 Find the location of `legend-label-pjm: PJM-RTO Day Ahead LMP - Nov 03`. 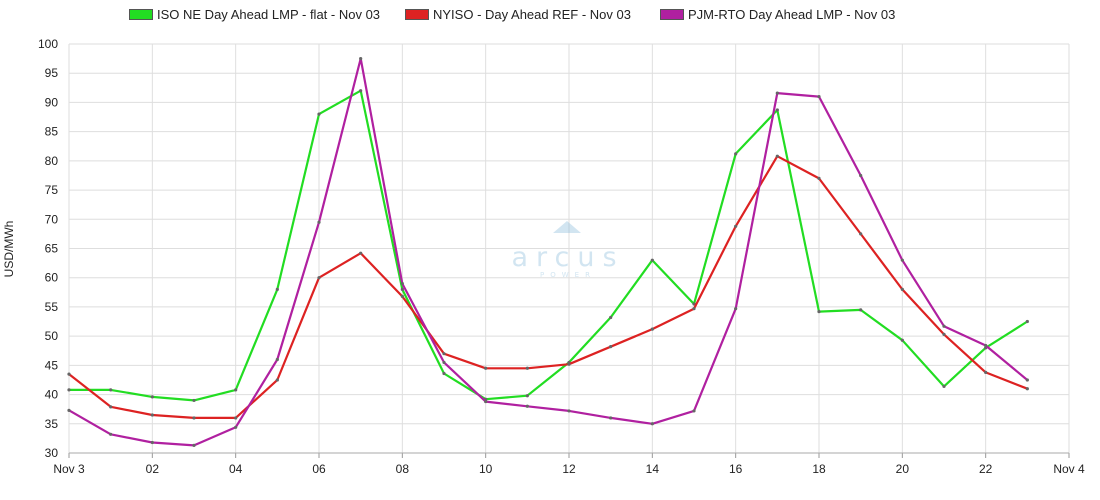

legend-label-pjm: PJM-RTO Day Ahead LMP - Nov 03 is located at coordinates (792, 14).